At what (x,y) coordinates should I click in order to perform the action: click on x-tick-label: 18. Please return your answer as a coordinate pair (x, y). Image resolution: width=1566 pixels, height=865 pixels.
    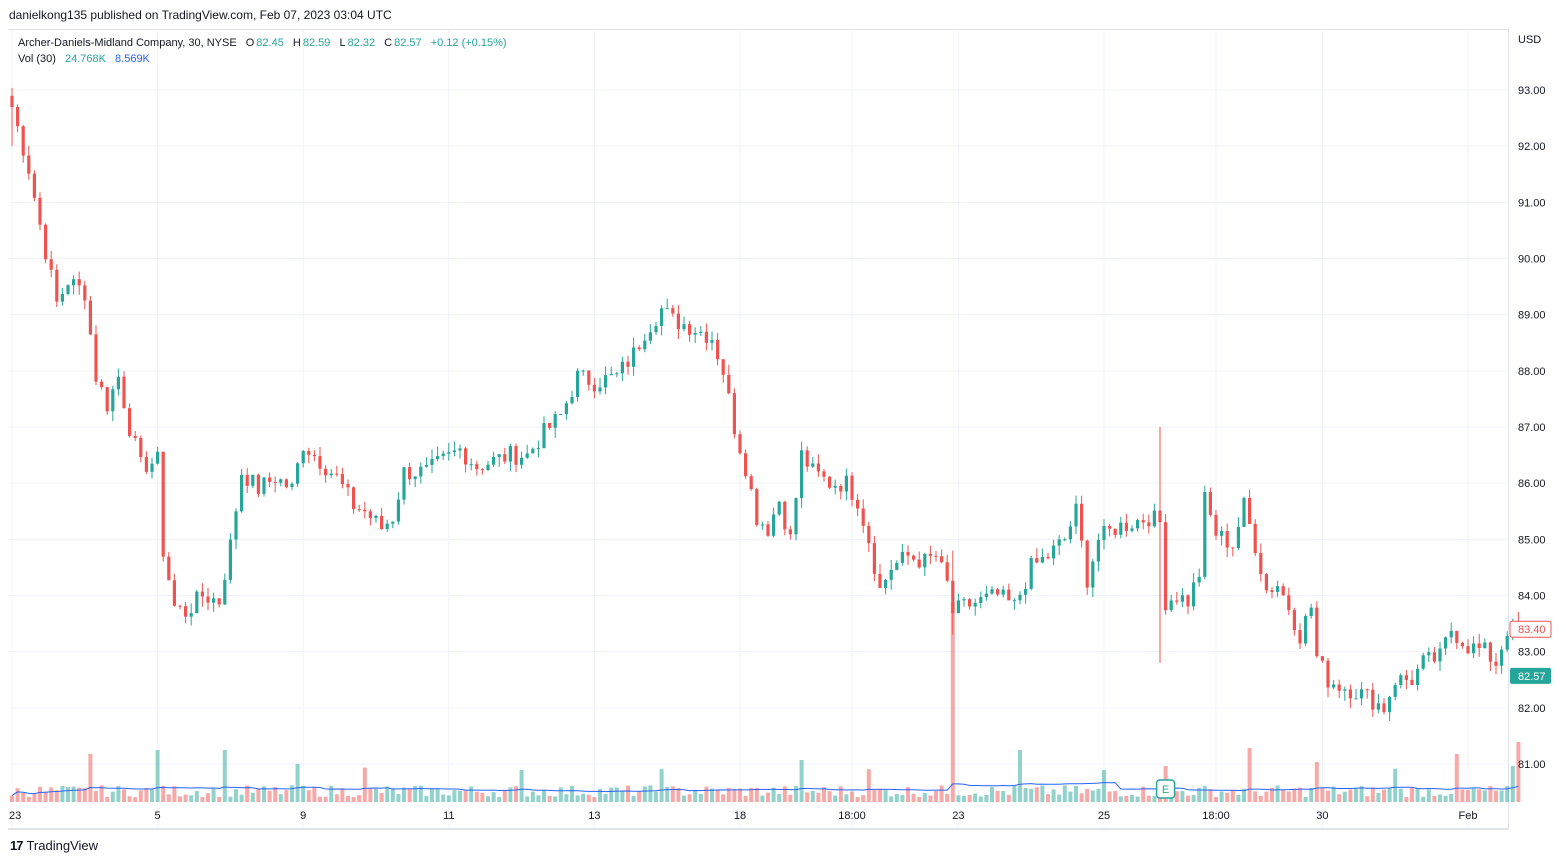
    Looking at the image, I should click on (740, 816).